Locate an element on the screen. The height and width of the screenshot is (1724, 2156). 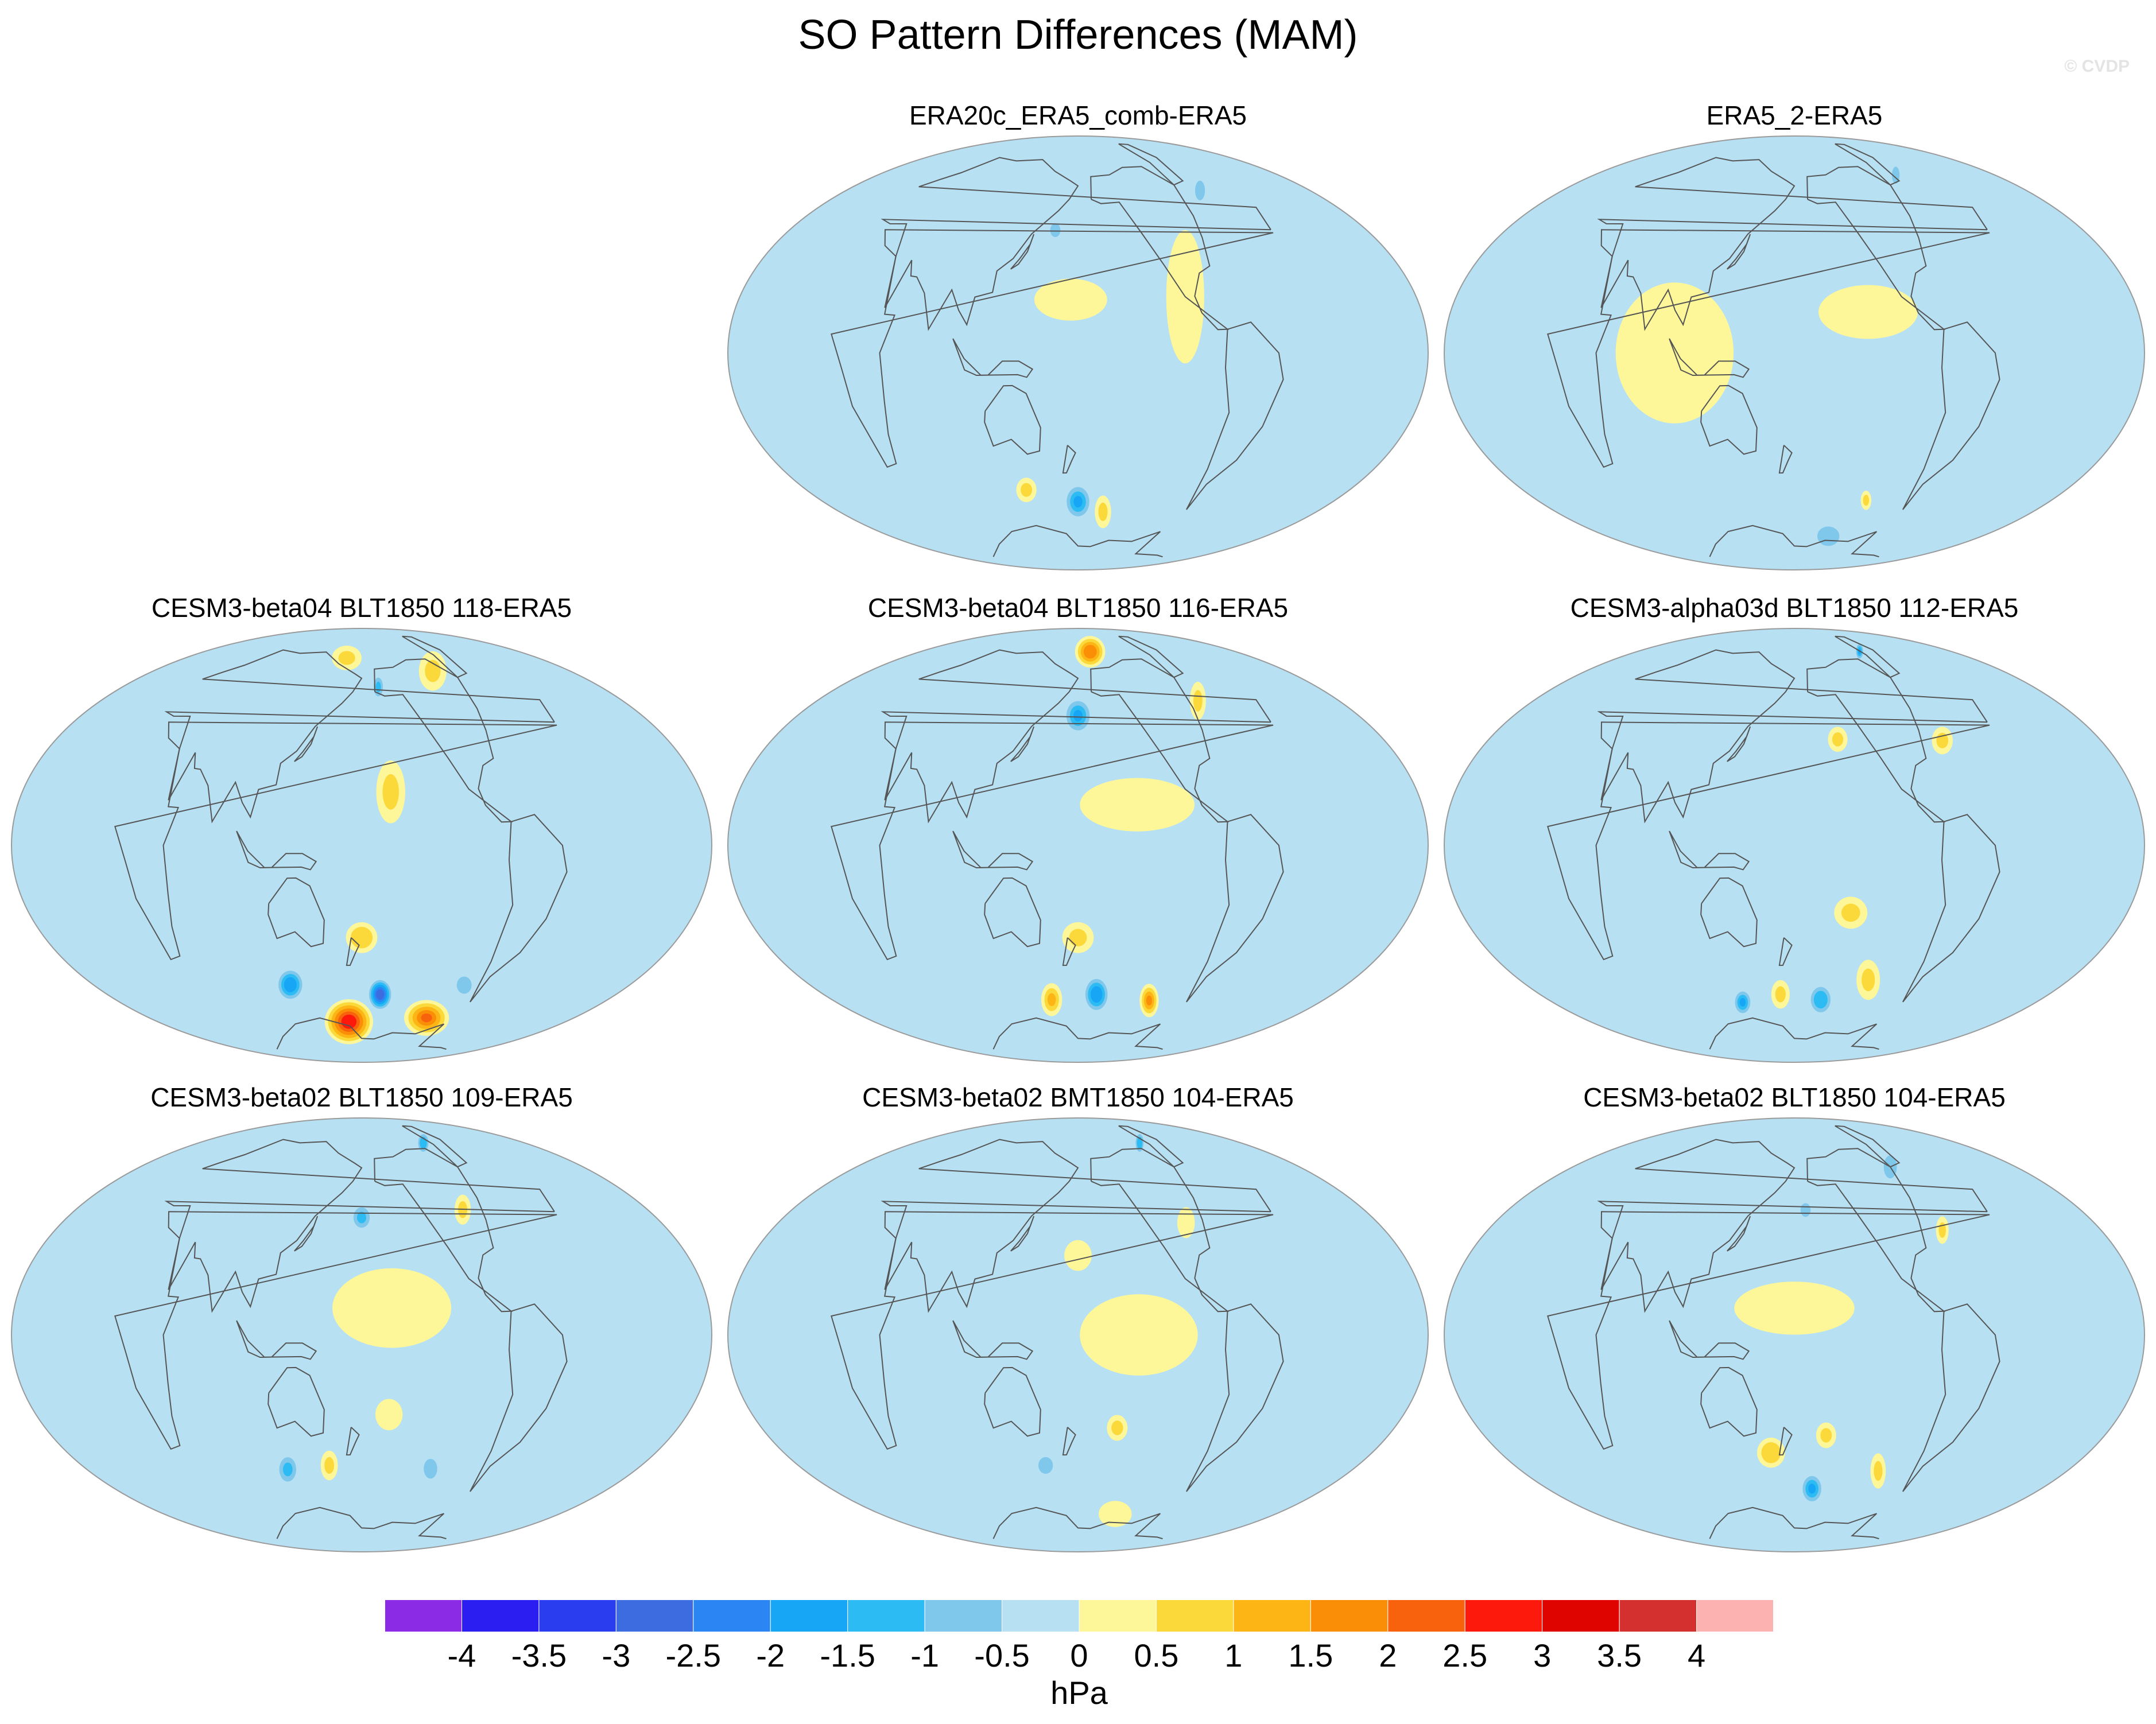
panel-title: CESM3-beta02 BMT1850 104-ERA5 is located at coordinates (1078, 1097).